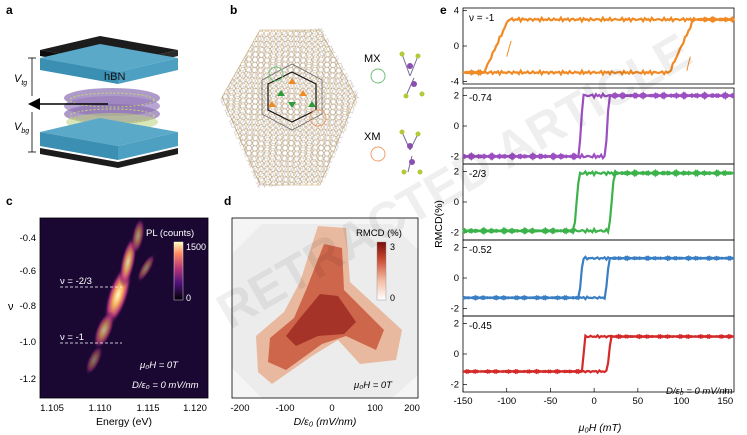  Describe the element at coordinates (443, 10) in the screenshot. I see `panel-e-label: e` at that location.